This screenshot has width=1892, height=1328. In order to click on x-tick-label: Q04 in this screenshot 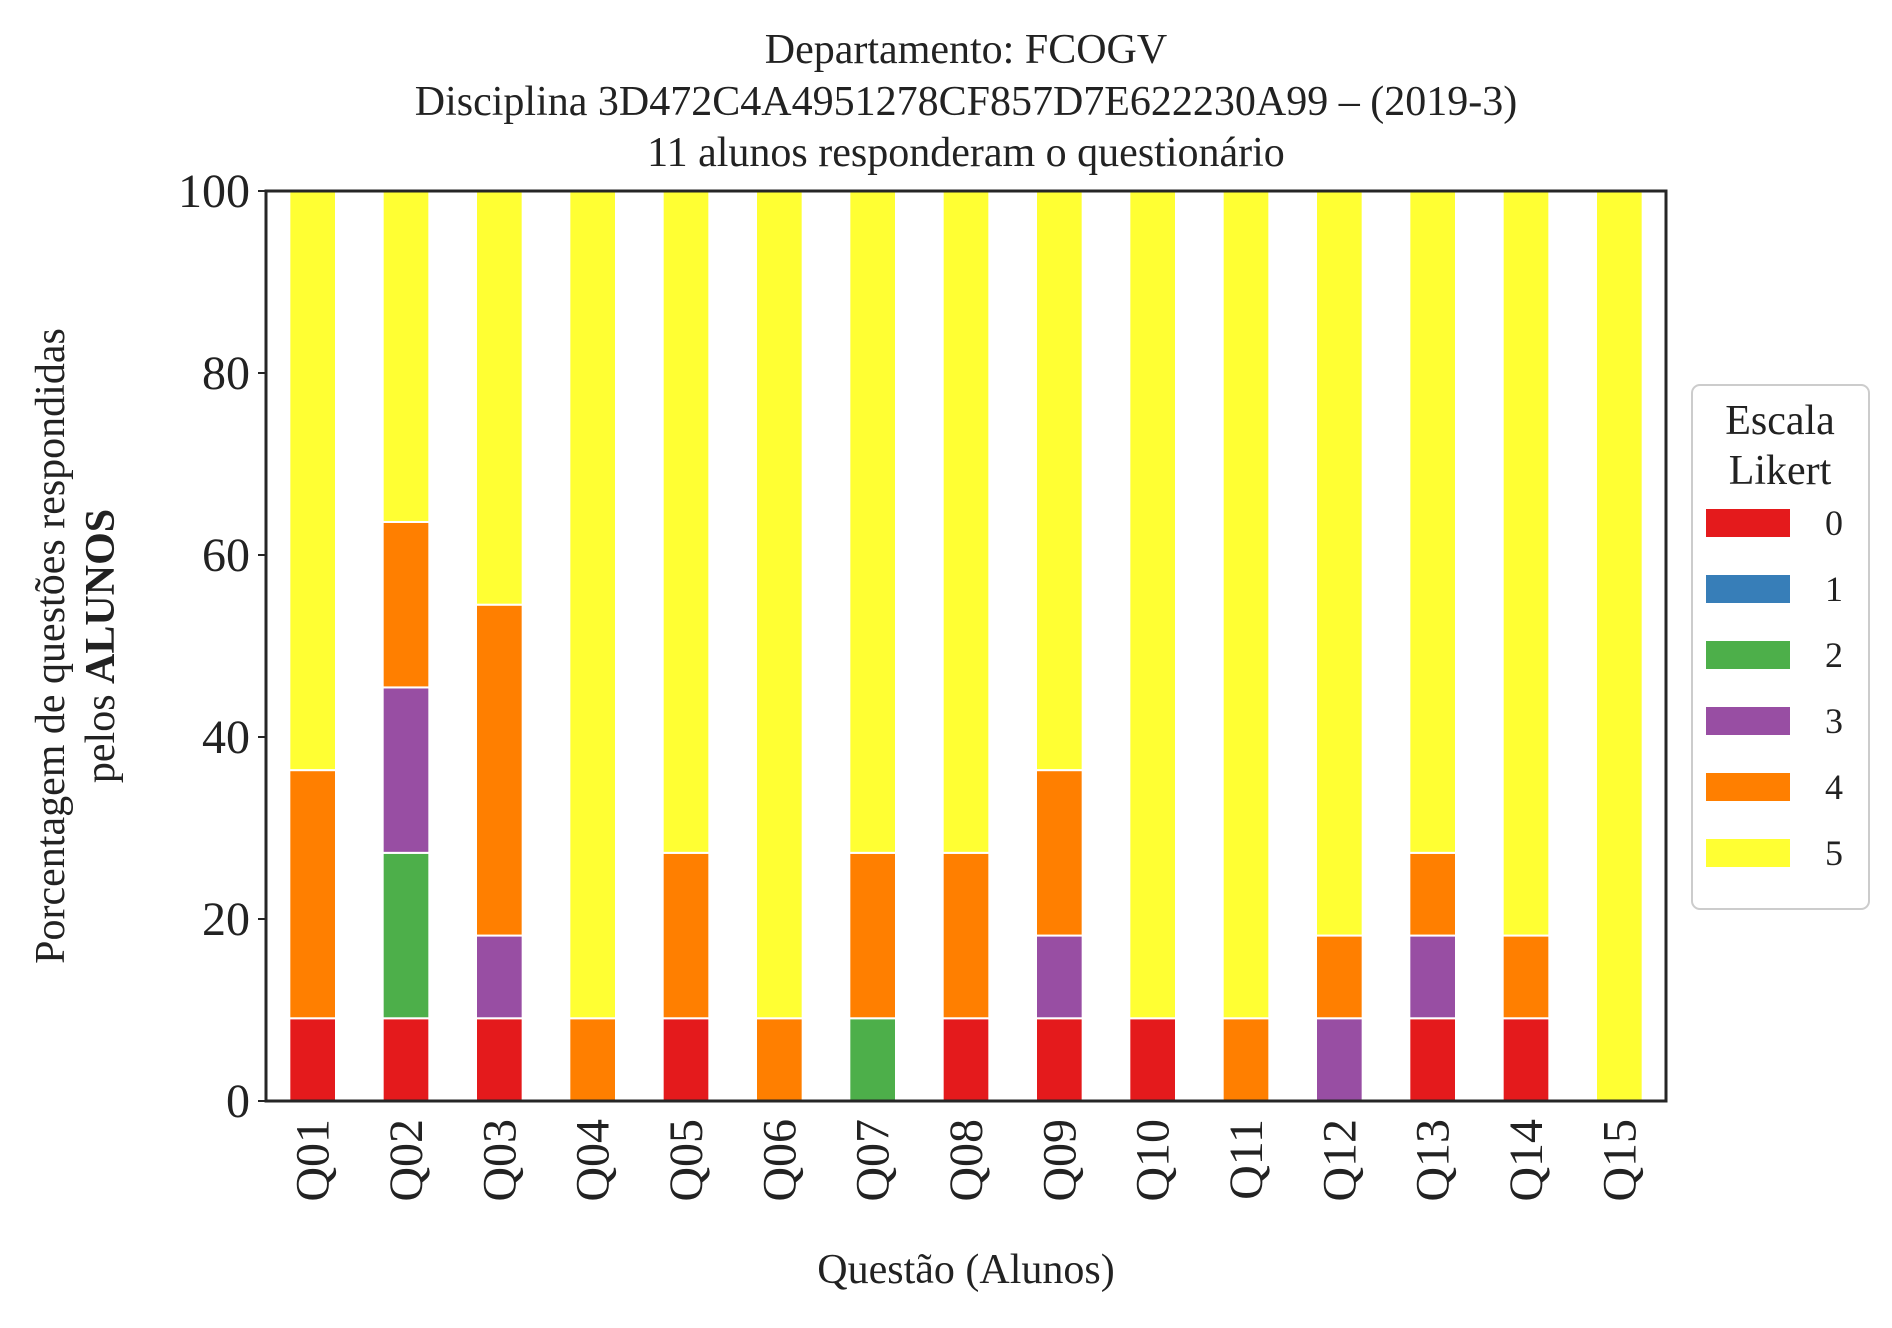, I will do `click(593, 1160)`.